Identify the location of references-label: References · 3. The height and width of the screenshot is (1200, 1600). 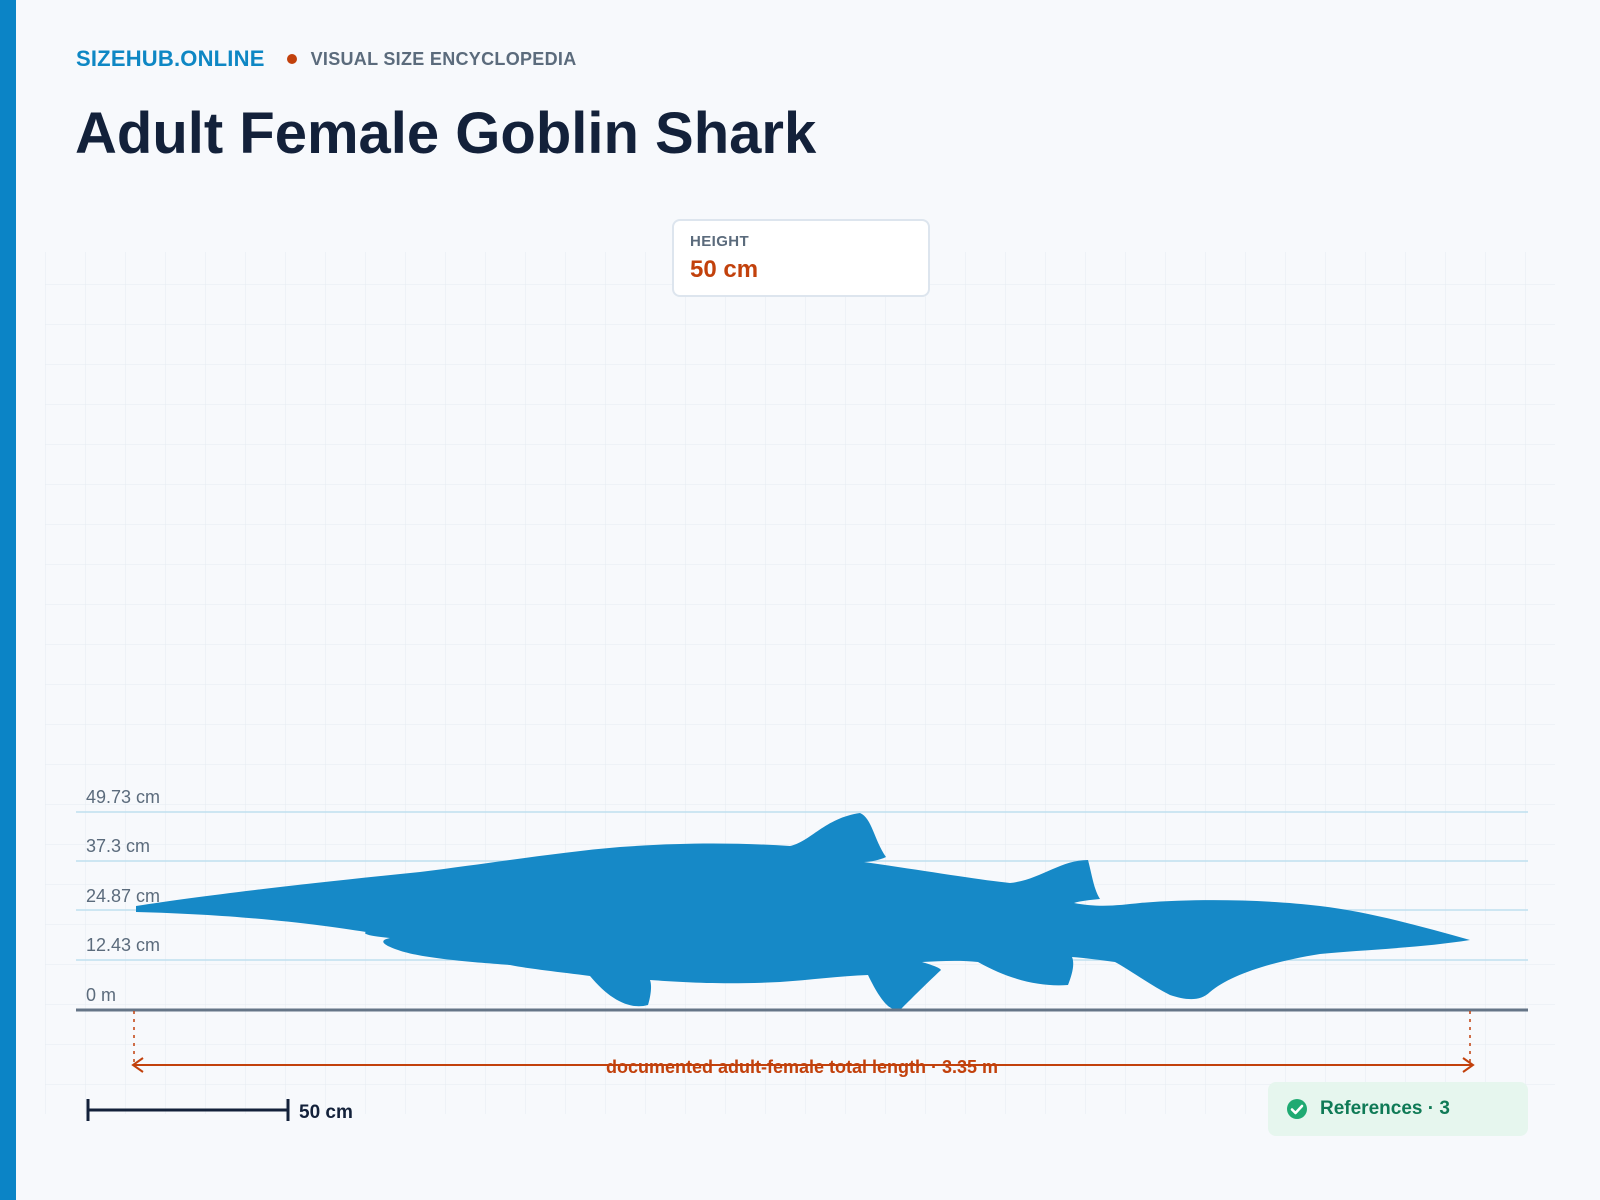
(1385, 1108).